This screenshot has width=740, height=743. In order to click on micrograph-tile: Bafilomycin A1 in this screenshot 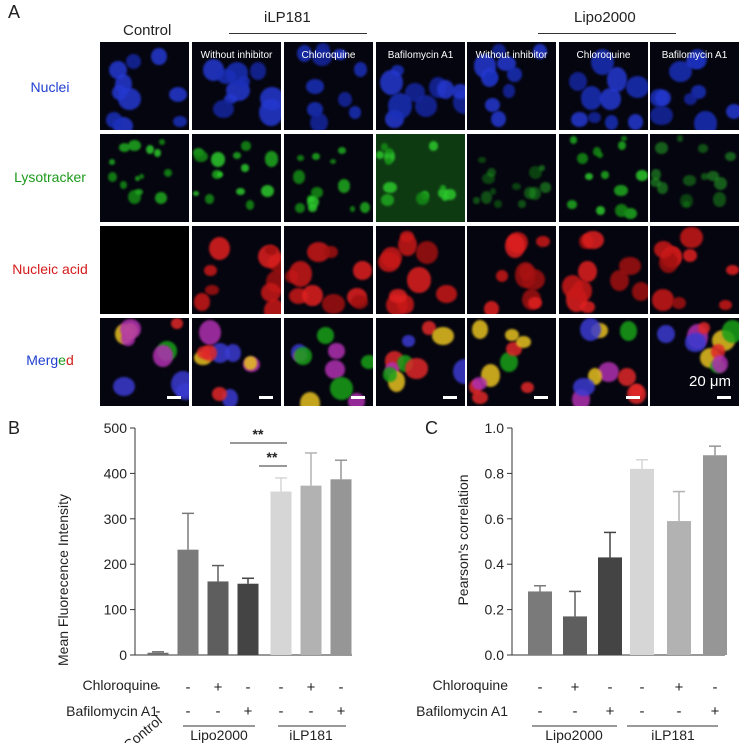, I will do `click(420, 86)`.